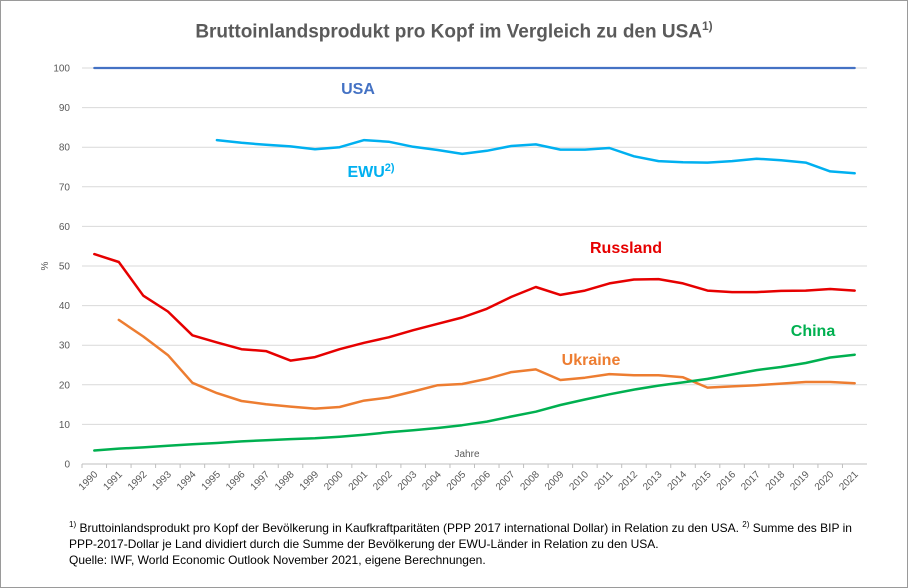  Describe the element at coordinates (746, 524) in the screenshot. I see `footnote-mark-2: 2)` at that location.